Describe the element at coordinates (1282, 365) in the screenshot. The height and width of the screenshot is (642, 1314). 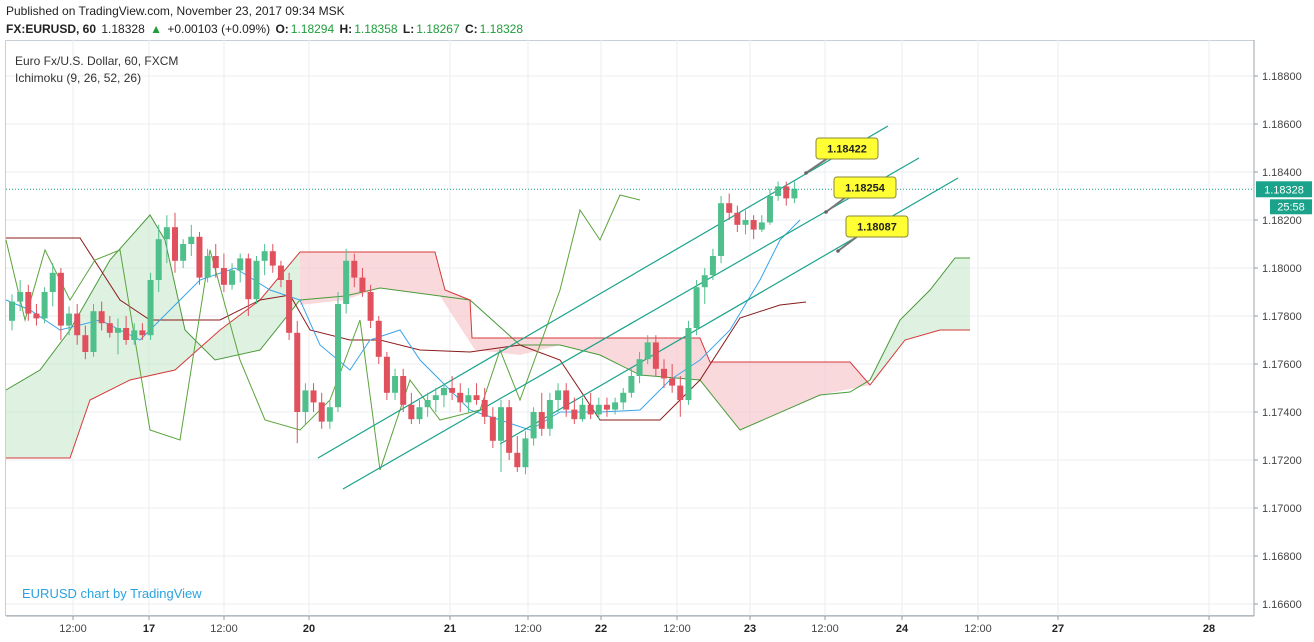
I see `price-tick-label: 1.17600` at that location.